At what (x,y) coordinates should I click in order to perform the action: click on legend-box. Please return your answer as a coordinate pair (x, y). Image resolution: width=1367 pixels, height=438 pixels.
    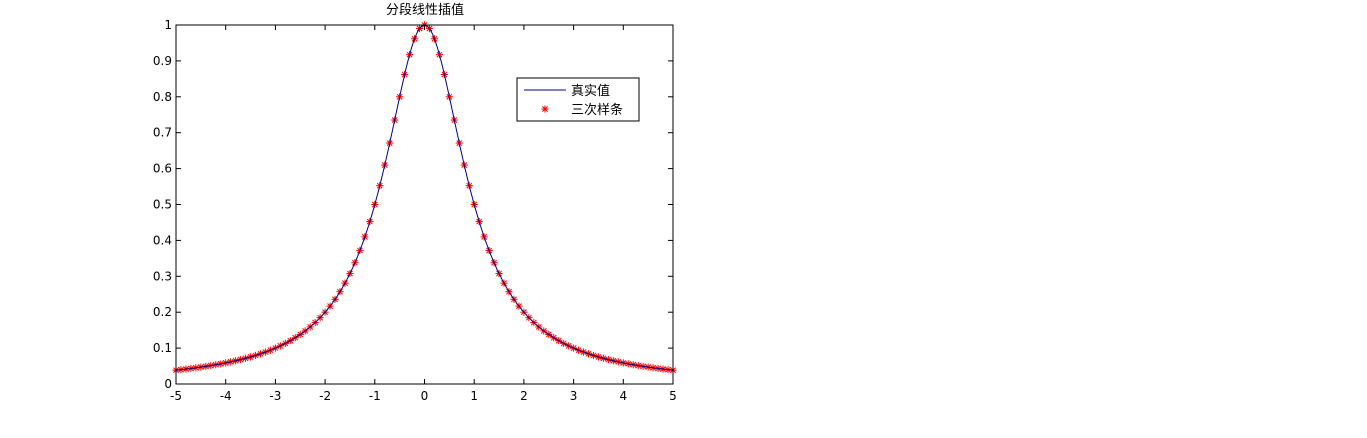
    Looking at the image, I should click on (578, 99).